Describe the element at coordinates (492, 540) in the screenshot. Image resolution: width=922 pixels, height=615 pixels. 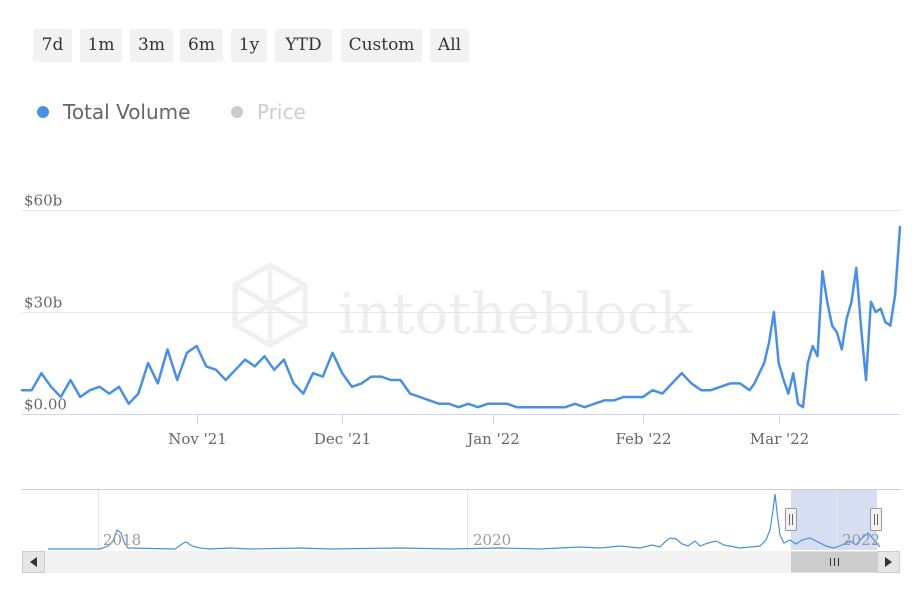
I see `navigator-label-2020: 2020` at that location.